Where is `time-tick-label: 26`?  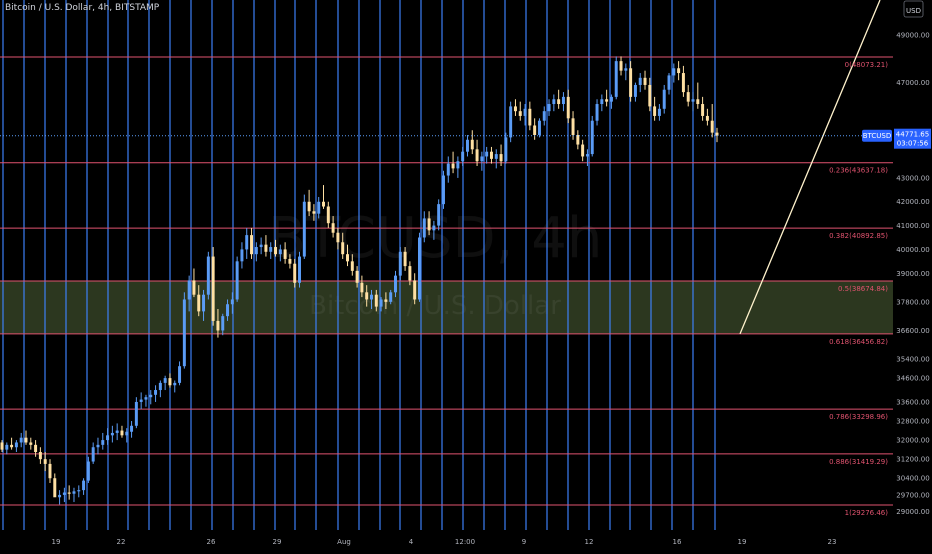 time-tick-label: 26 is located at coordinates (211, 542).